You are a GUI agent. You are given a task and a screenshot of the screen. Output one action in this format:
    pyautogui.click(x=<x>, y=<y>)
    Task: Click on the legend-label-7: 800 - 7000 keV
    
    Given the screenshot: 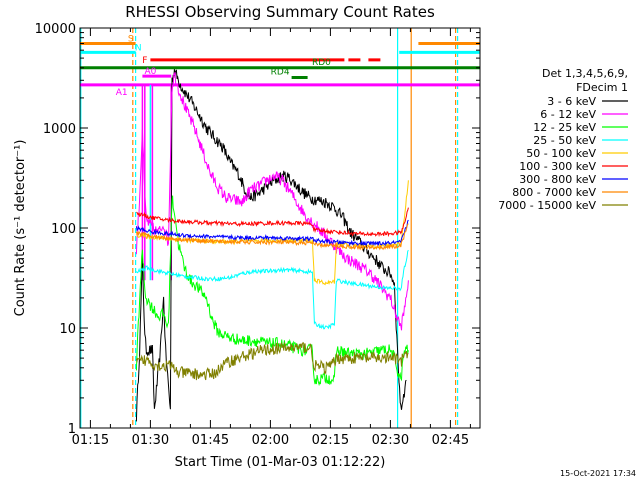 What is the action you would take?
    pyautogui.click(x=554, y=192)
    